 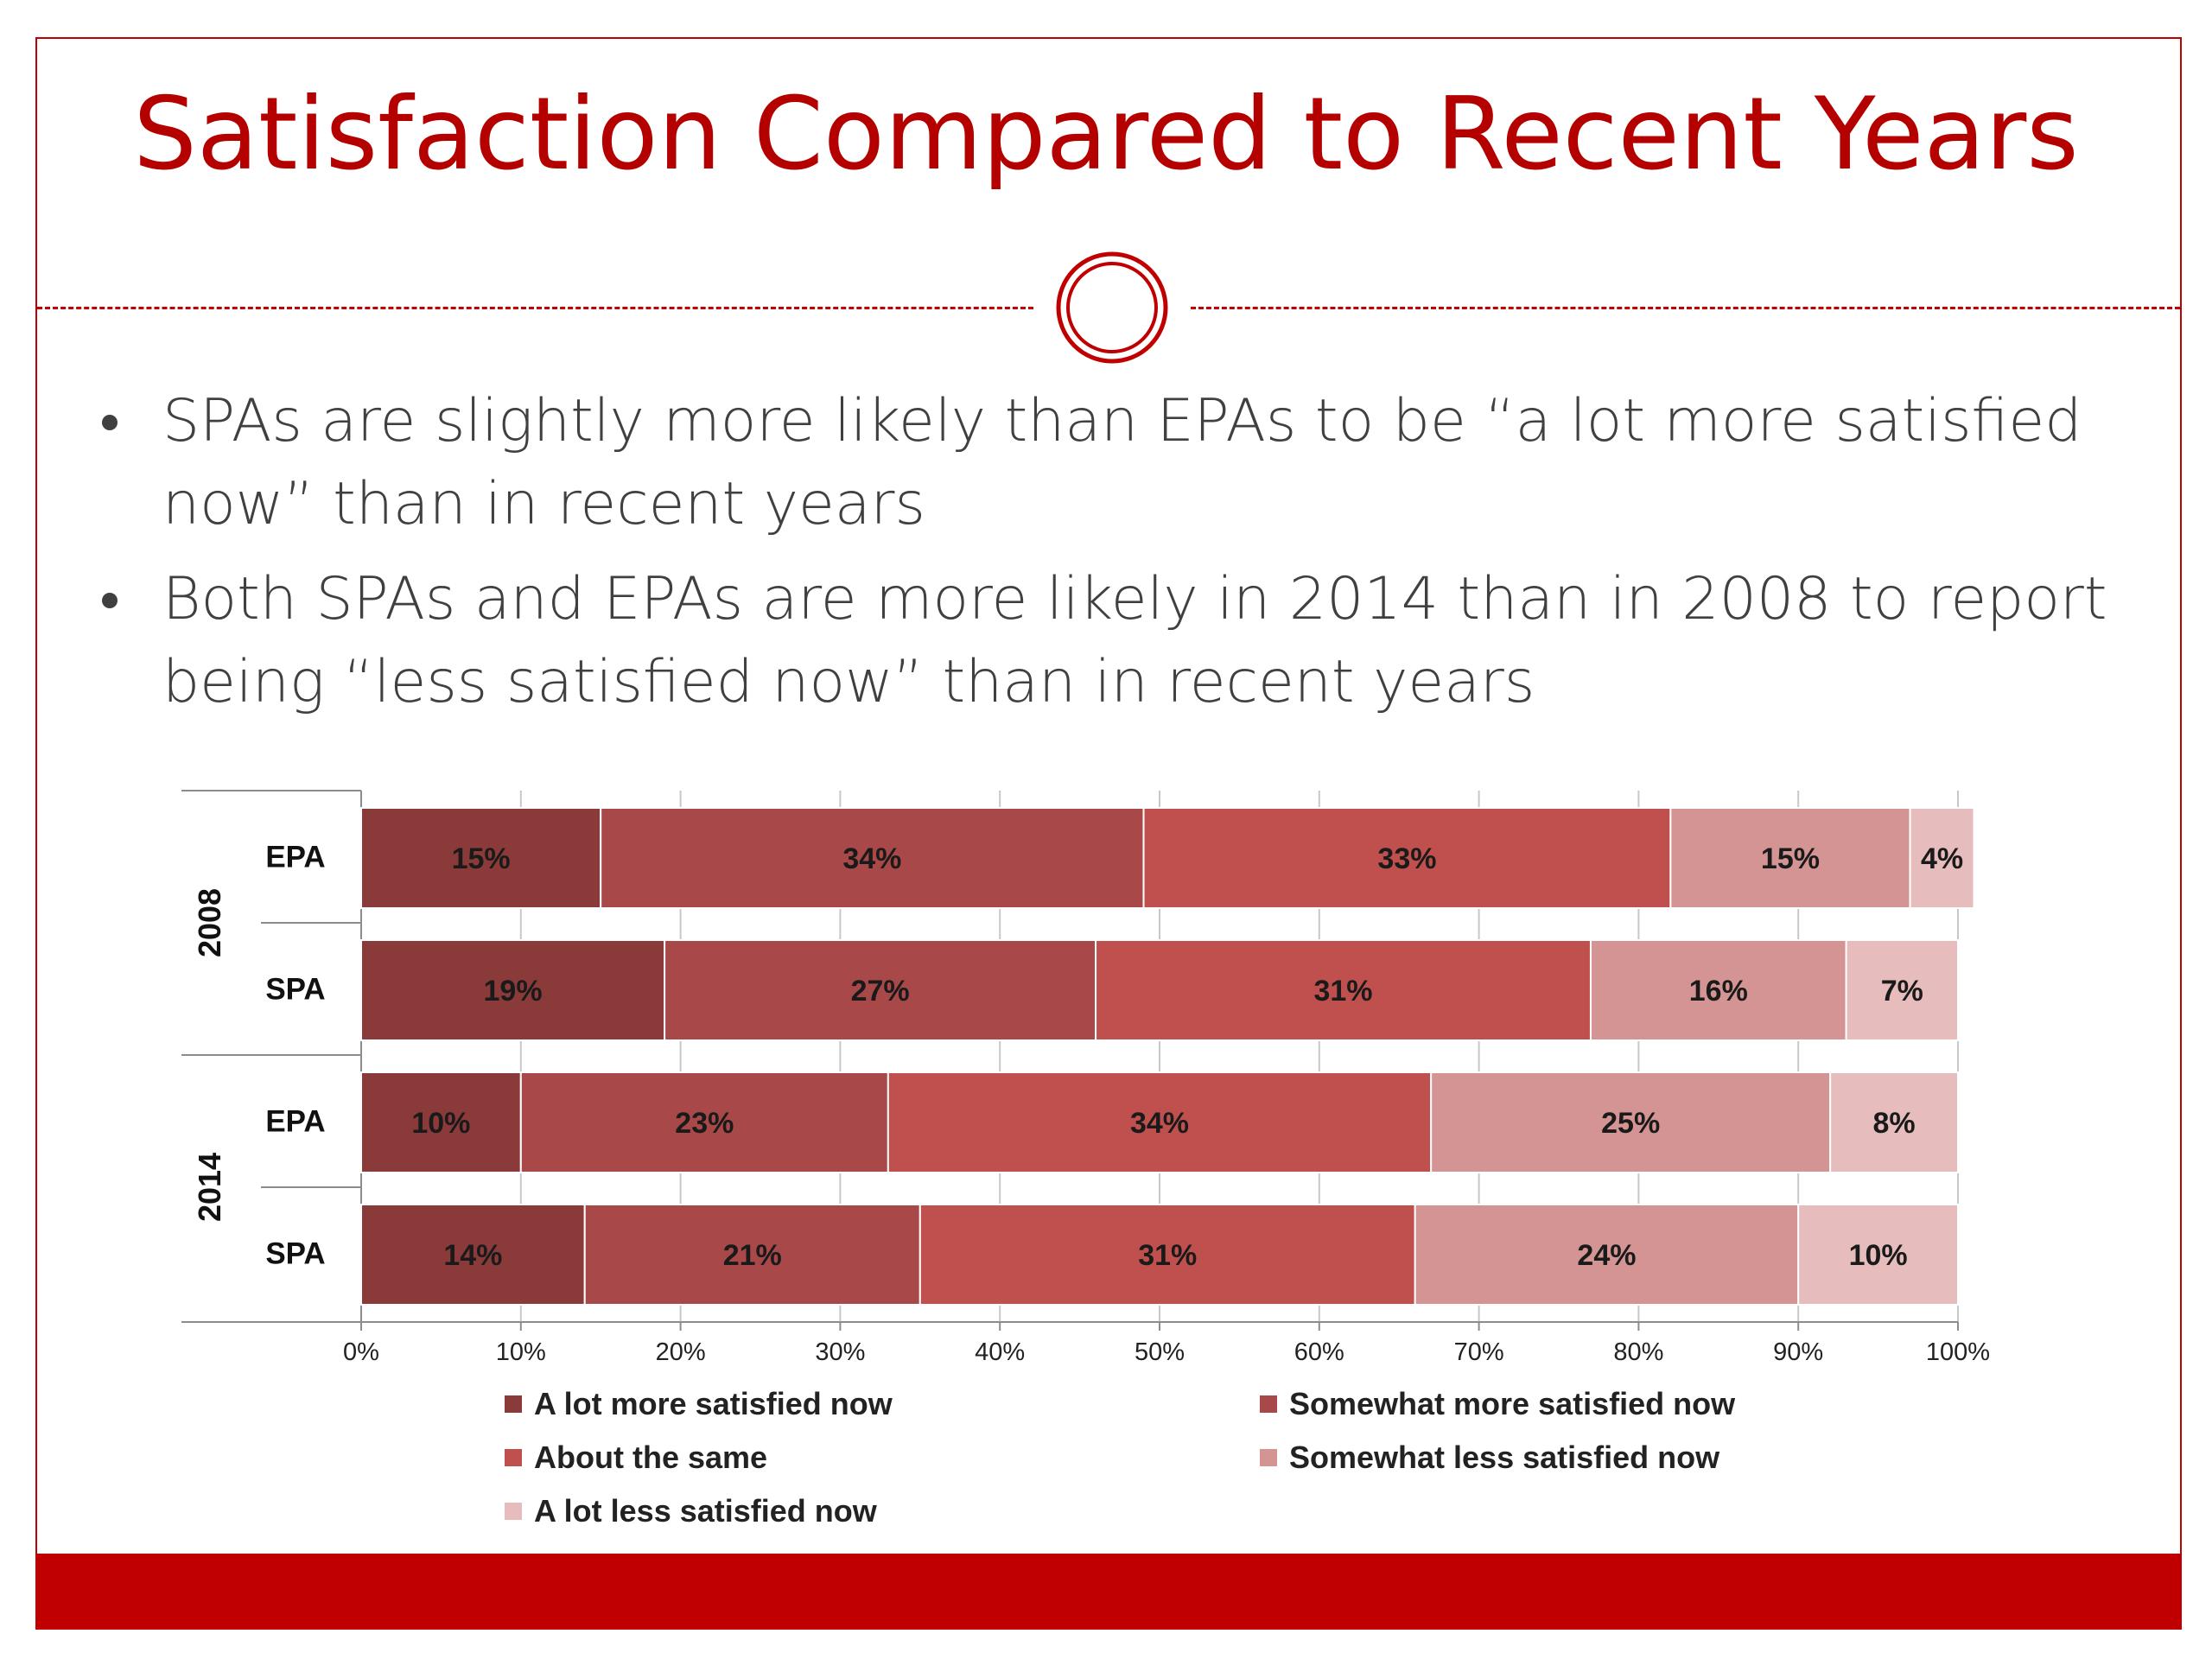 What do you see at coordinates (1112, 307) in the screenshot?
I see `circle-ornament-icon` at bounding box center [1112, 307].